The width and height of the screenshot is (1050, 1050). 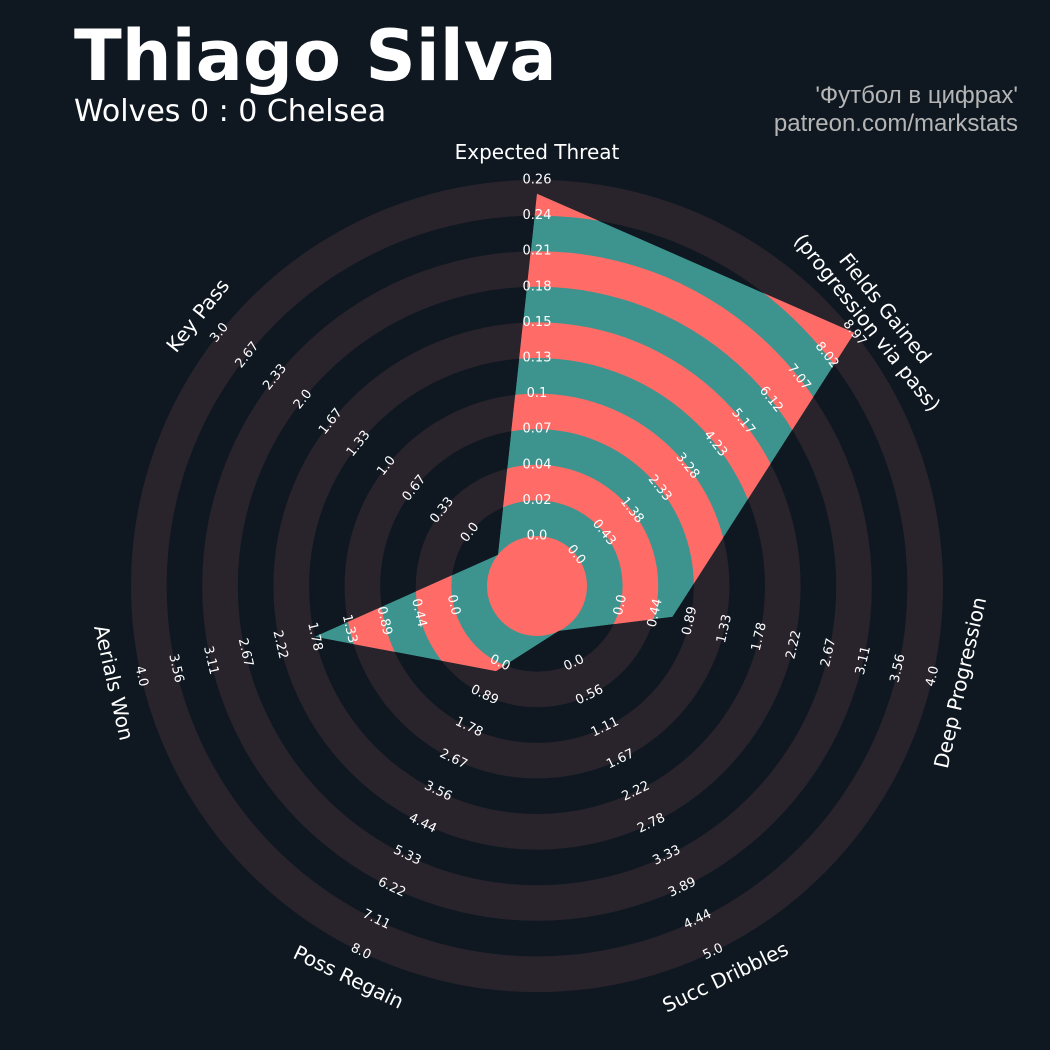 I want to click on radar-tick-label: 0.13, so click(x=537, y=358).